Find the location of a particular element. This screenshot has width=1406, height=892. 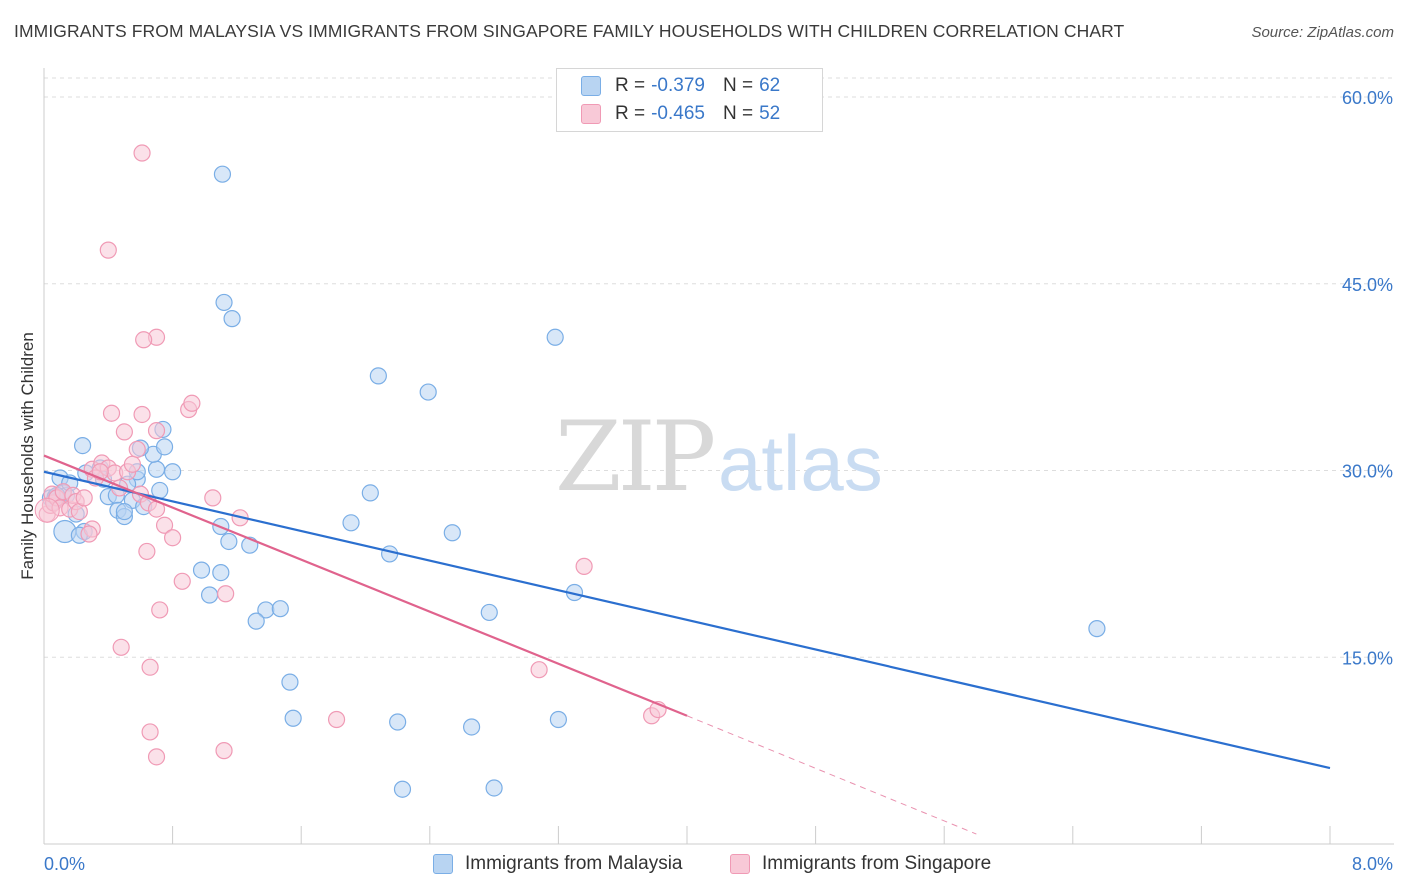

legend-row-singapore: R = -0.465 N = 52 is located at coordinates (680, 114).